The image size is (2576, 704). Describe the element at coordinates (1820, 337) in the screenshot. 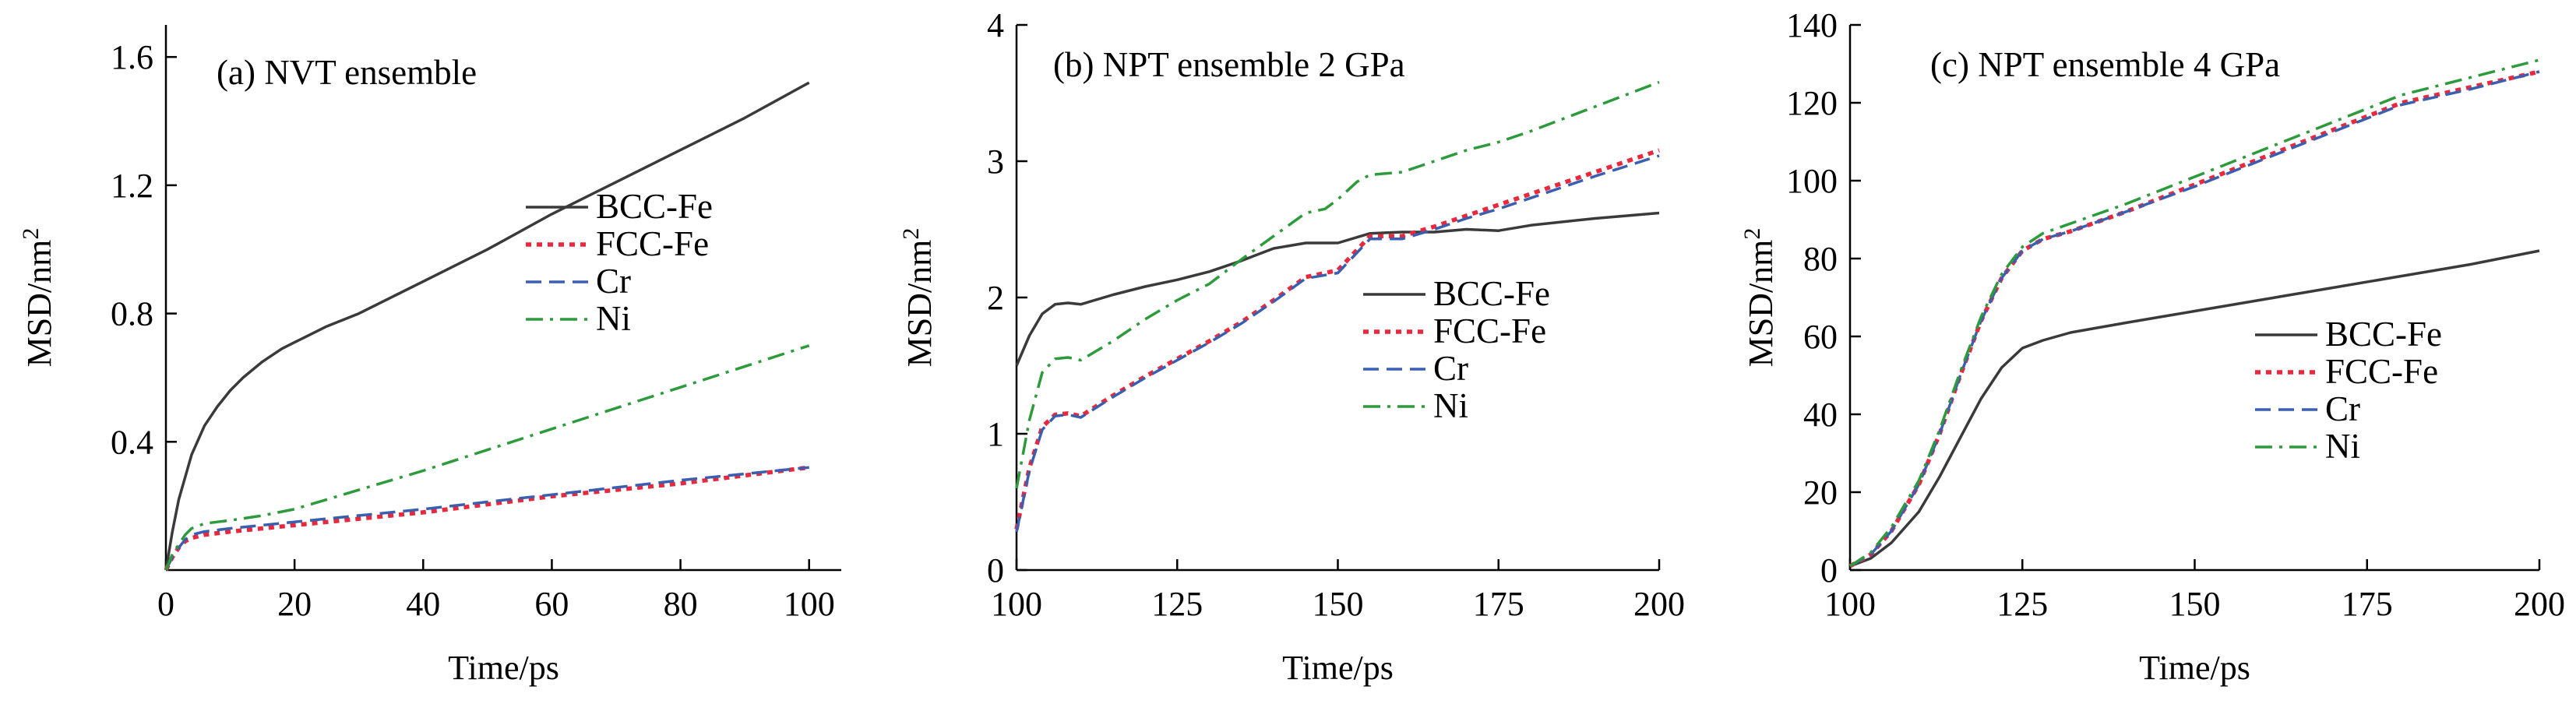

I see `y-tick-label: 60` at that location.